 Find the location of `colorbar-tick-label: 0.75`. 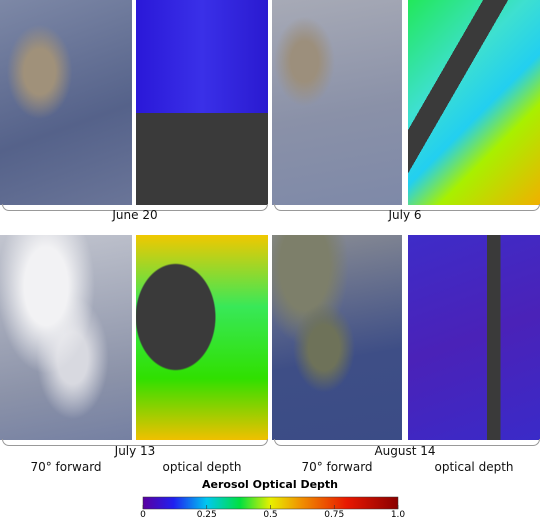

colorbar-tick-label: 0.75 is located at coordinates (334, 514).